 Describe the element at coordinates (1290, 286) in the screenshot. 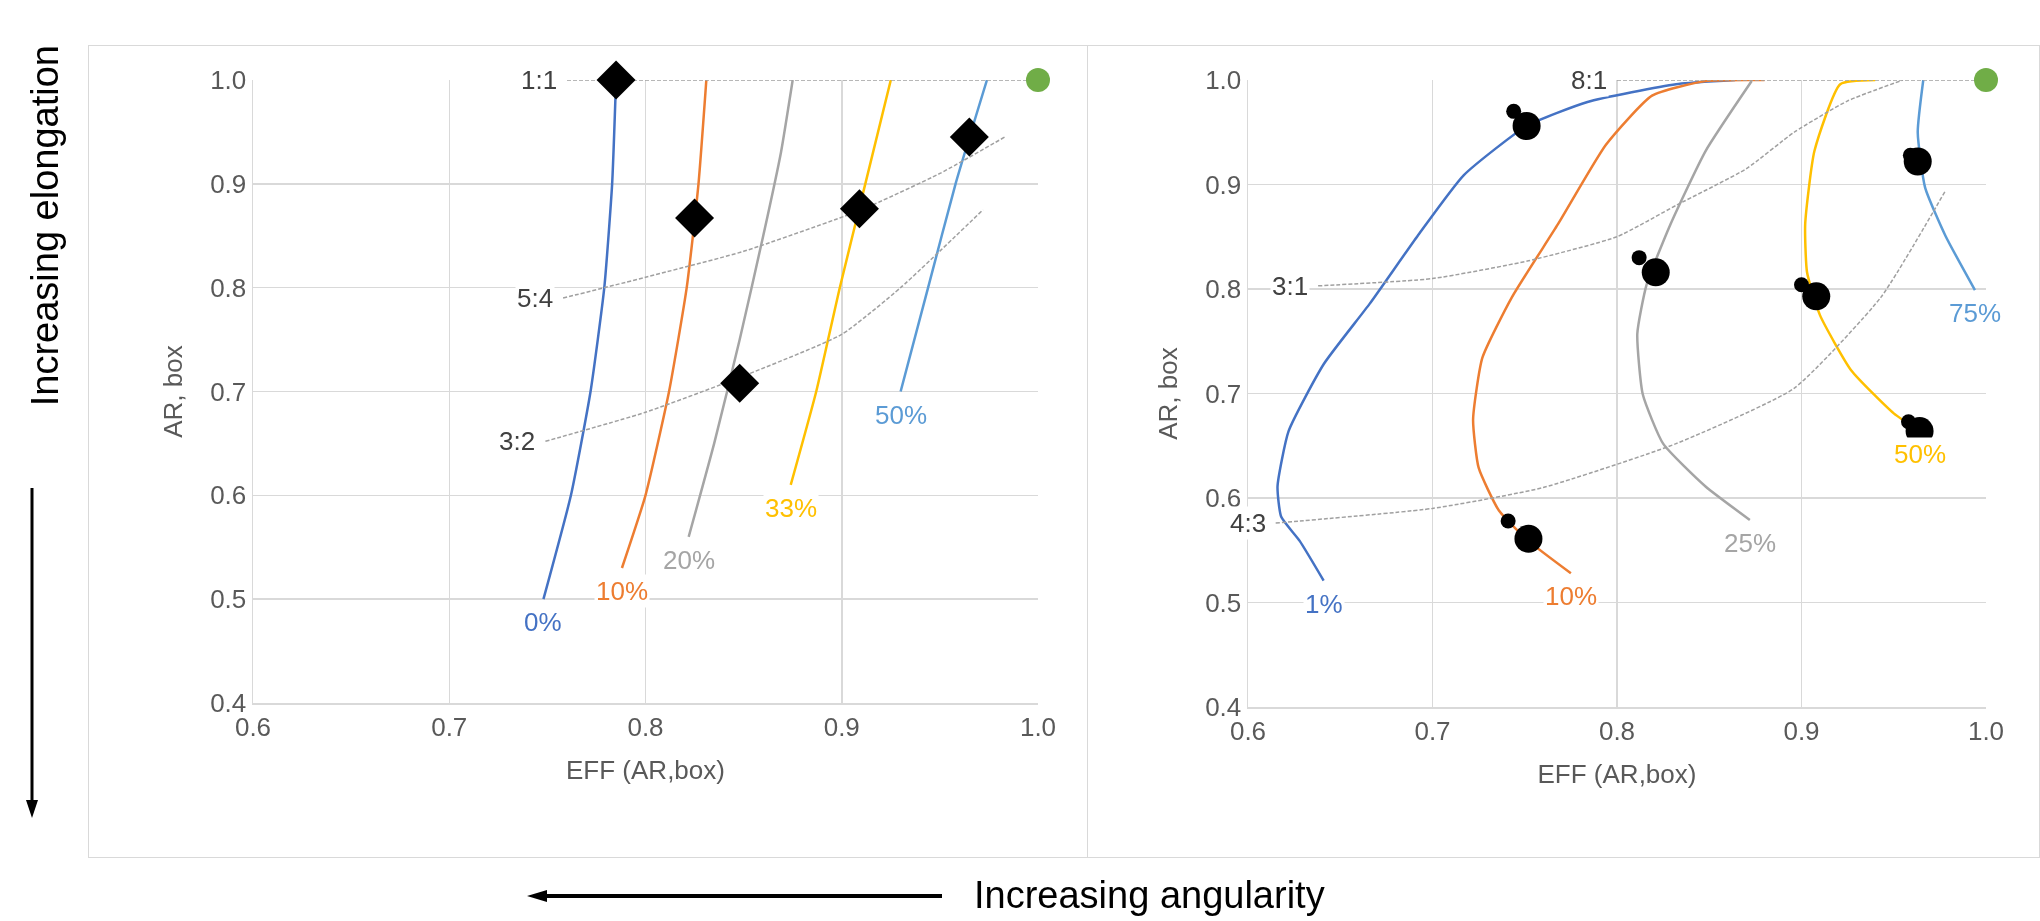

I see `series-label: 3:1` at that location.